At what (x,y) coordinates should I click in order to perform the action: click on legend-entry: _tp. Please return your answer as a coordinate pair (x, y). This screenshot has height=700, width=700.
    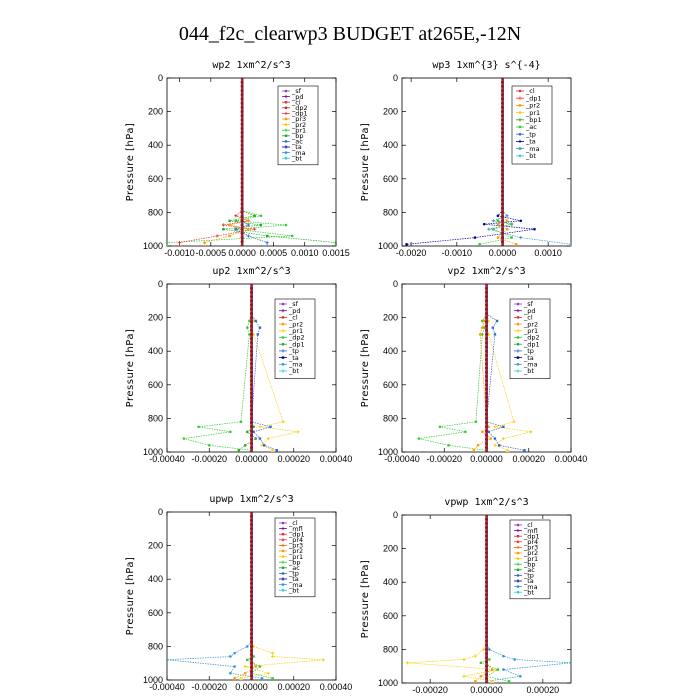
    Looking at the image, I should click on (293, 351).